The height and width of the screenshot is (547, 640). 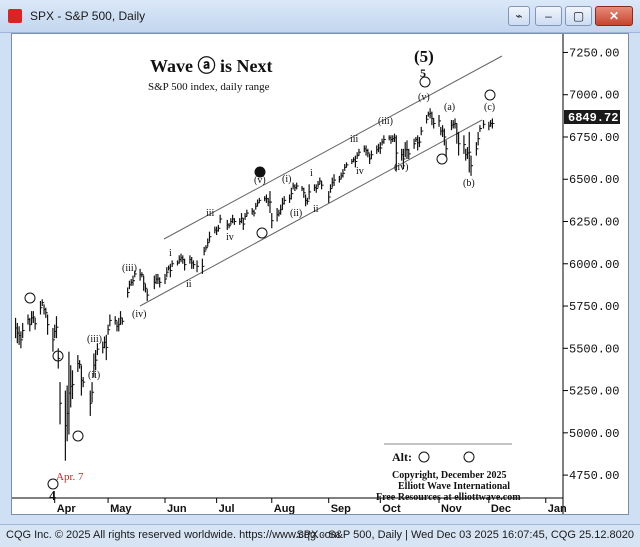 What do you see at coordinates (442, 159) in the screenshot?
I see `circle-label-a` at bounding box center [442, 159].